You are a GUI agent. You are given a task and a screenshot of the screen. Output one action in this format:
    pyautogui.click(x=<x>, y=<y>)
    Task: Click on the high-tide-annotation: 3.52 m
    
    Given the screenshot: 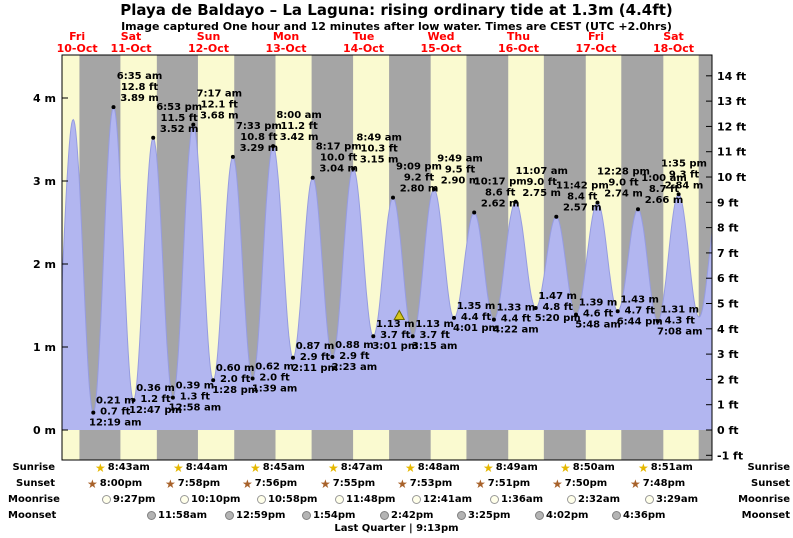 What is the action you would take?
    pyautogui.click(x=179, y=129)
    